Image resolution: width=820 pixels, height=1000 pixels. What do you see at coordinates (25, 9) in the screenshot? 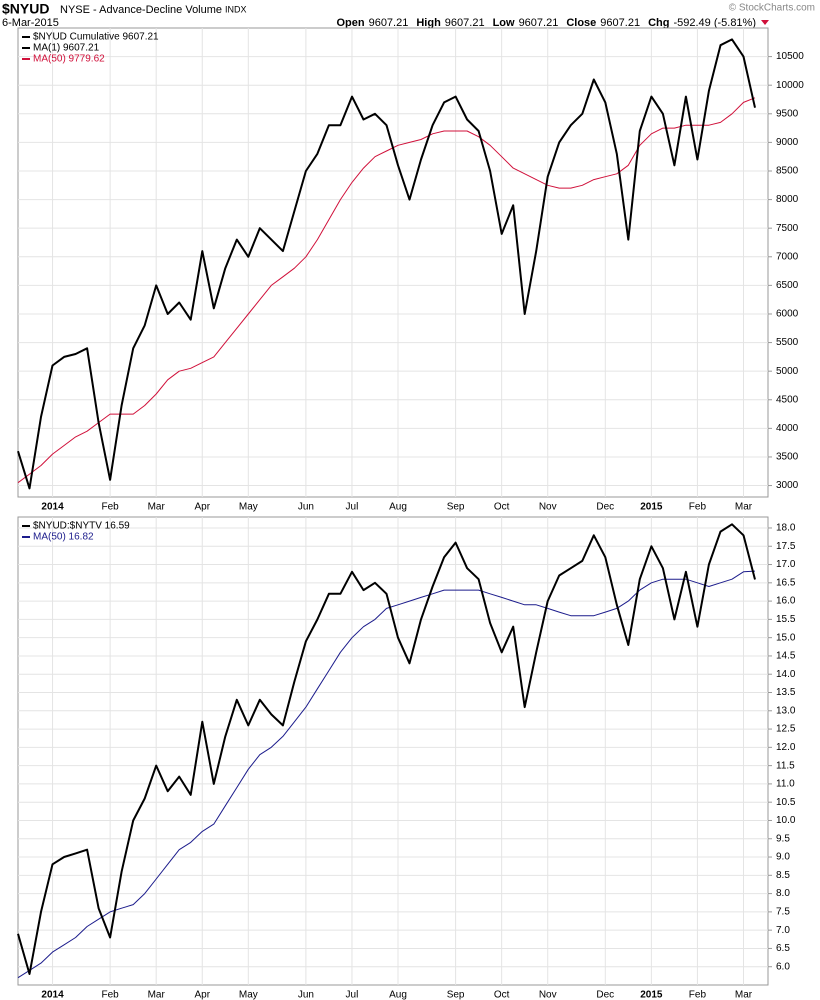
I see `symbol: $NYUD` at bounding box center [25, 9].